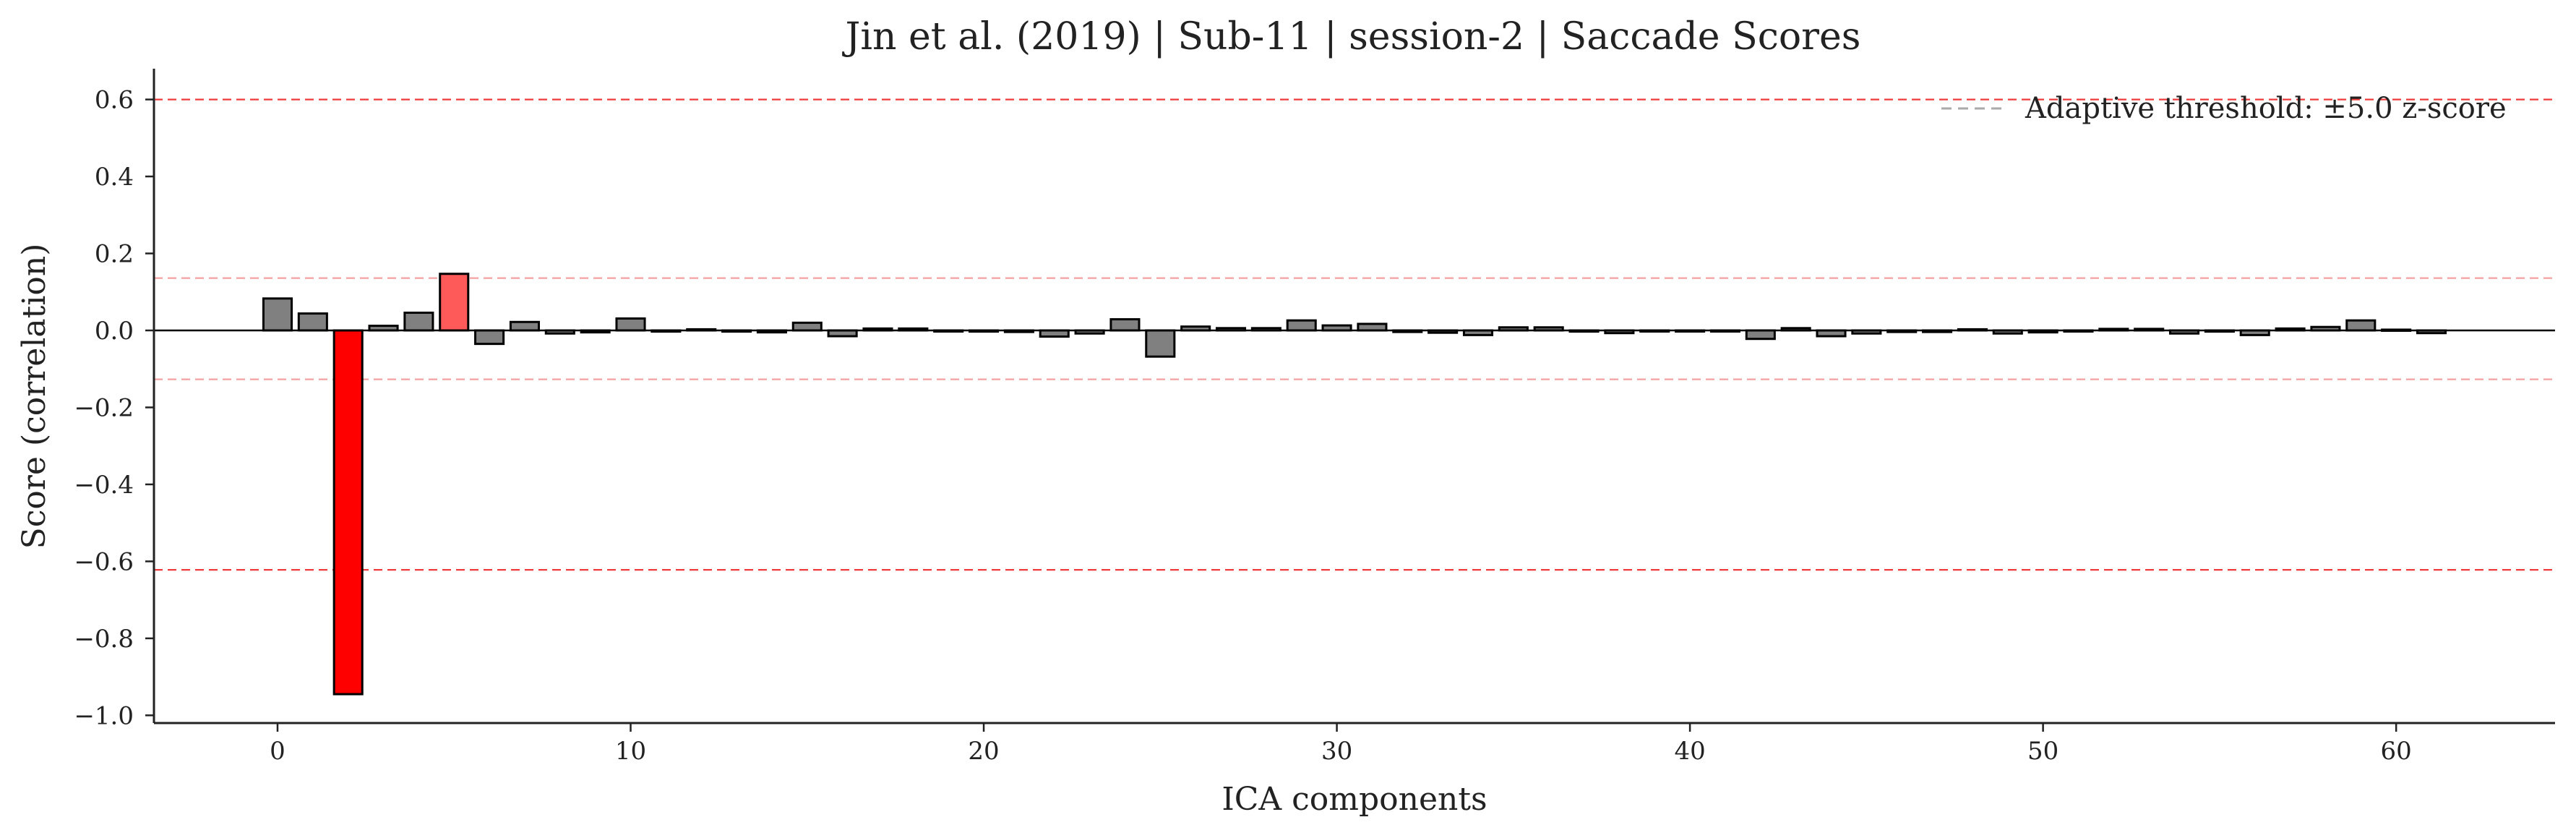  What do you see at coordinates (2043, 751) in the screenshot?
I see `x-tick-label: 50` at bounding box center [2043, 751].